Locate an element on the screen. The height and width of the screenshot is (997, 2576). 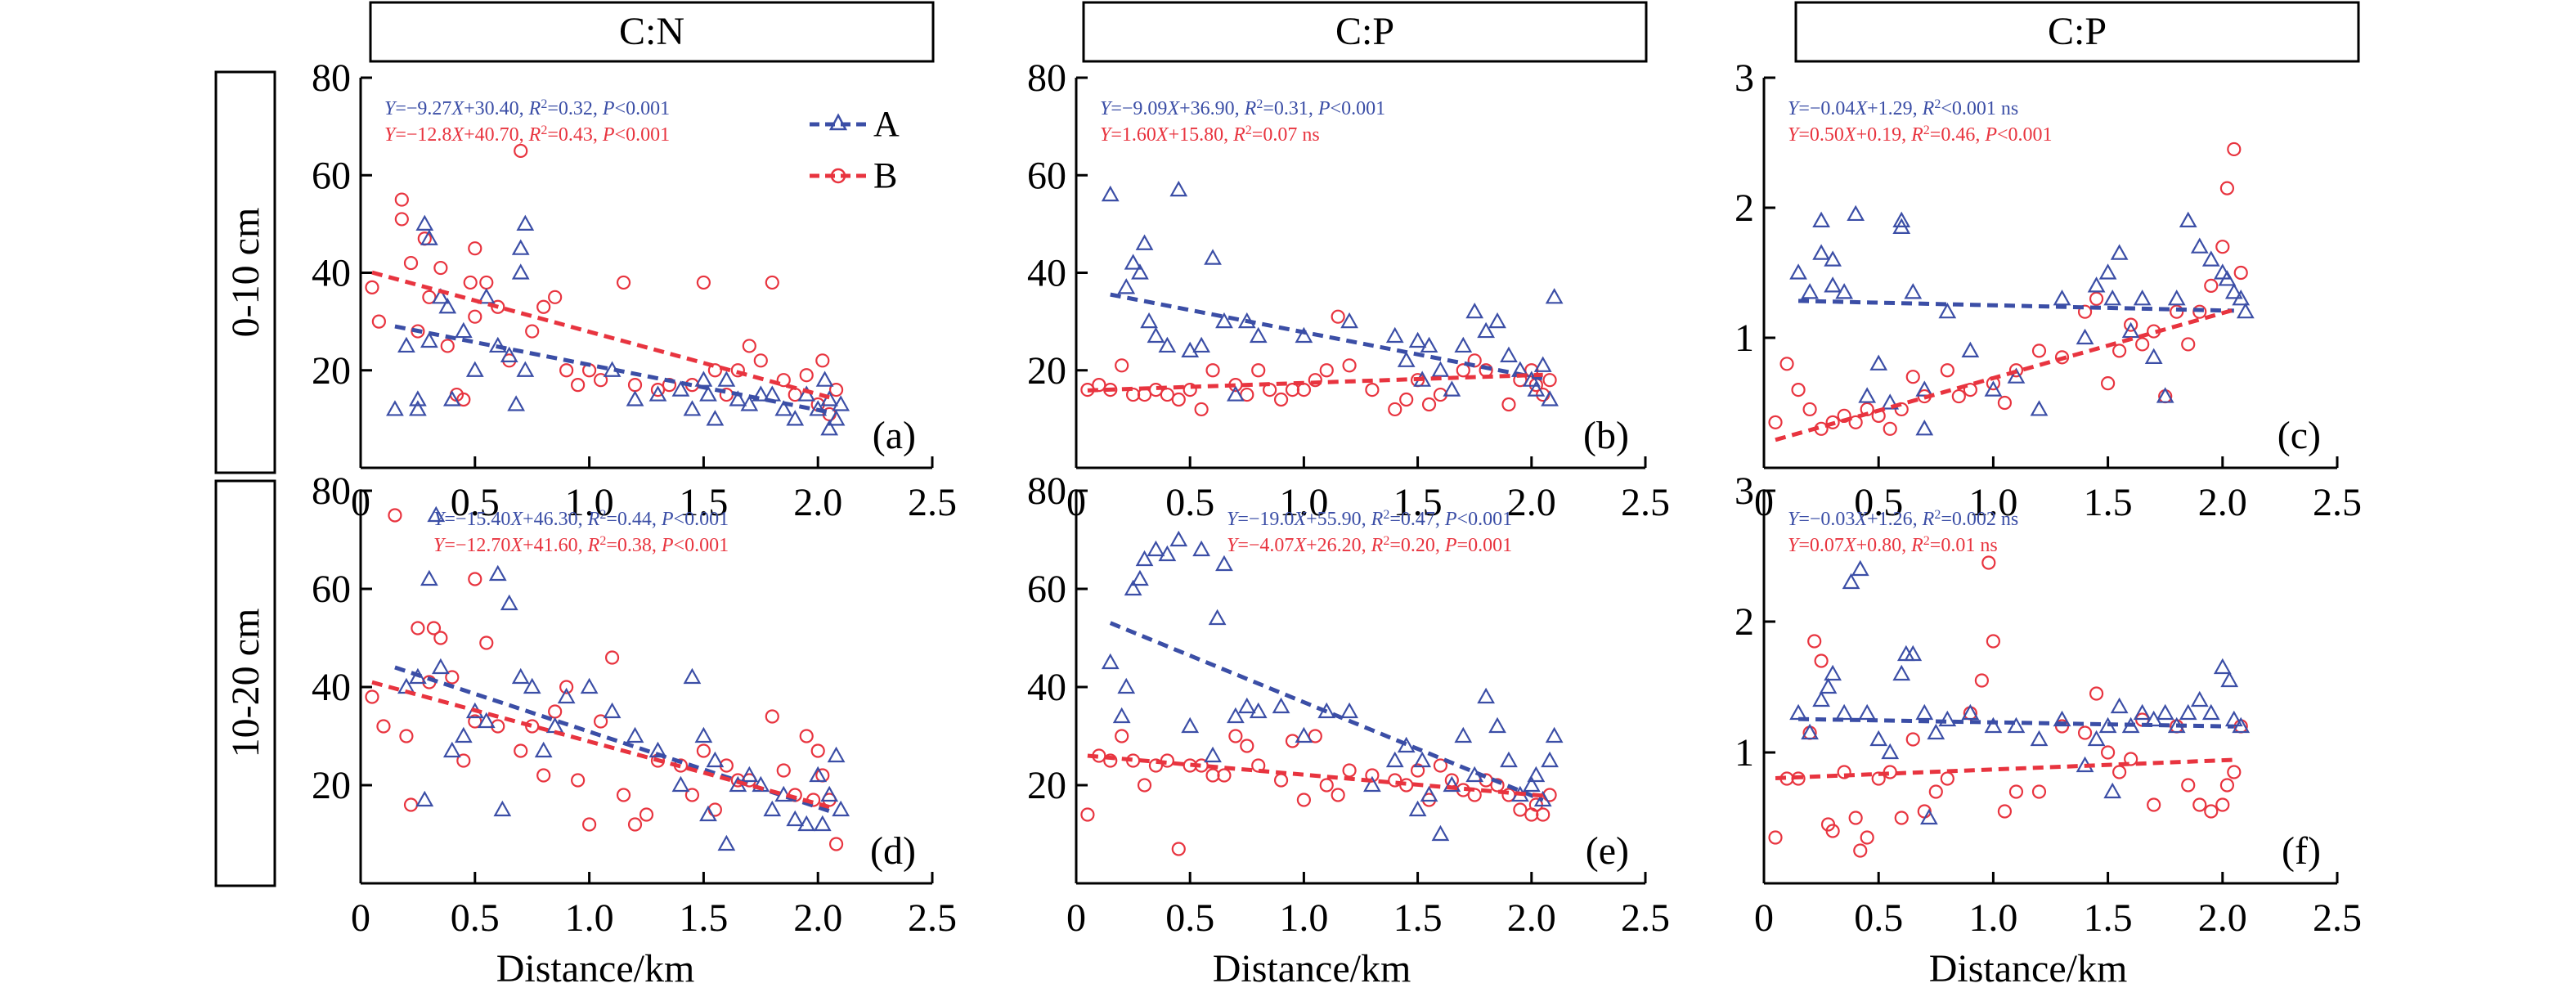
equation-a: Y=−15.40X+46.30, R2=0.44, P<0.001 is located at coordinates (581, 519).